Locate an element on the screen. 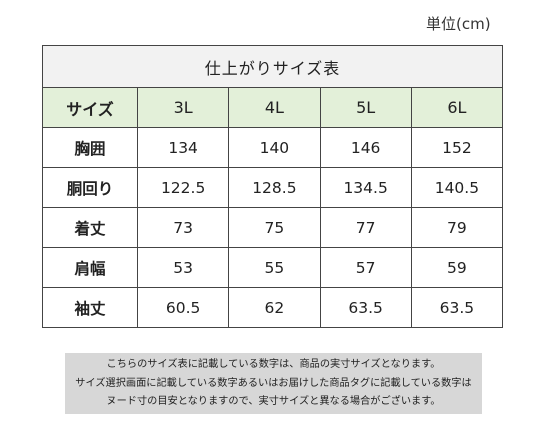 The height and width of the screenshot is (423, 537). table-row-sleeve: 袖丈 60.5 62 63.5 63.5 is located at coordinates (273, 307).